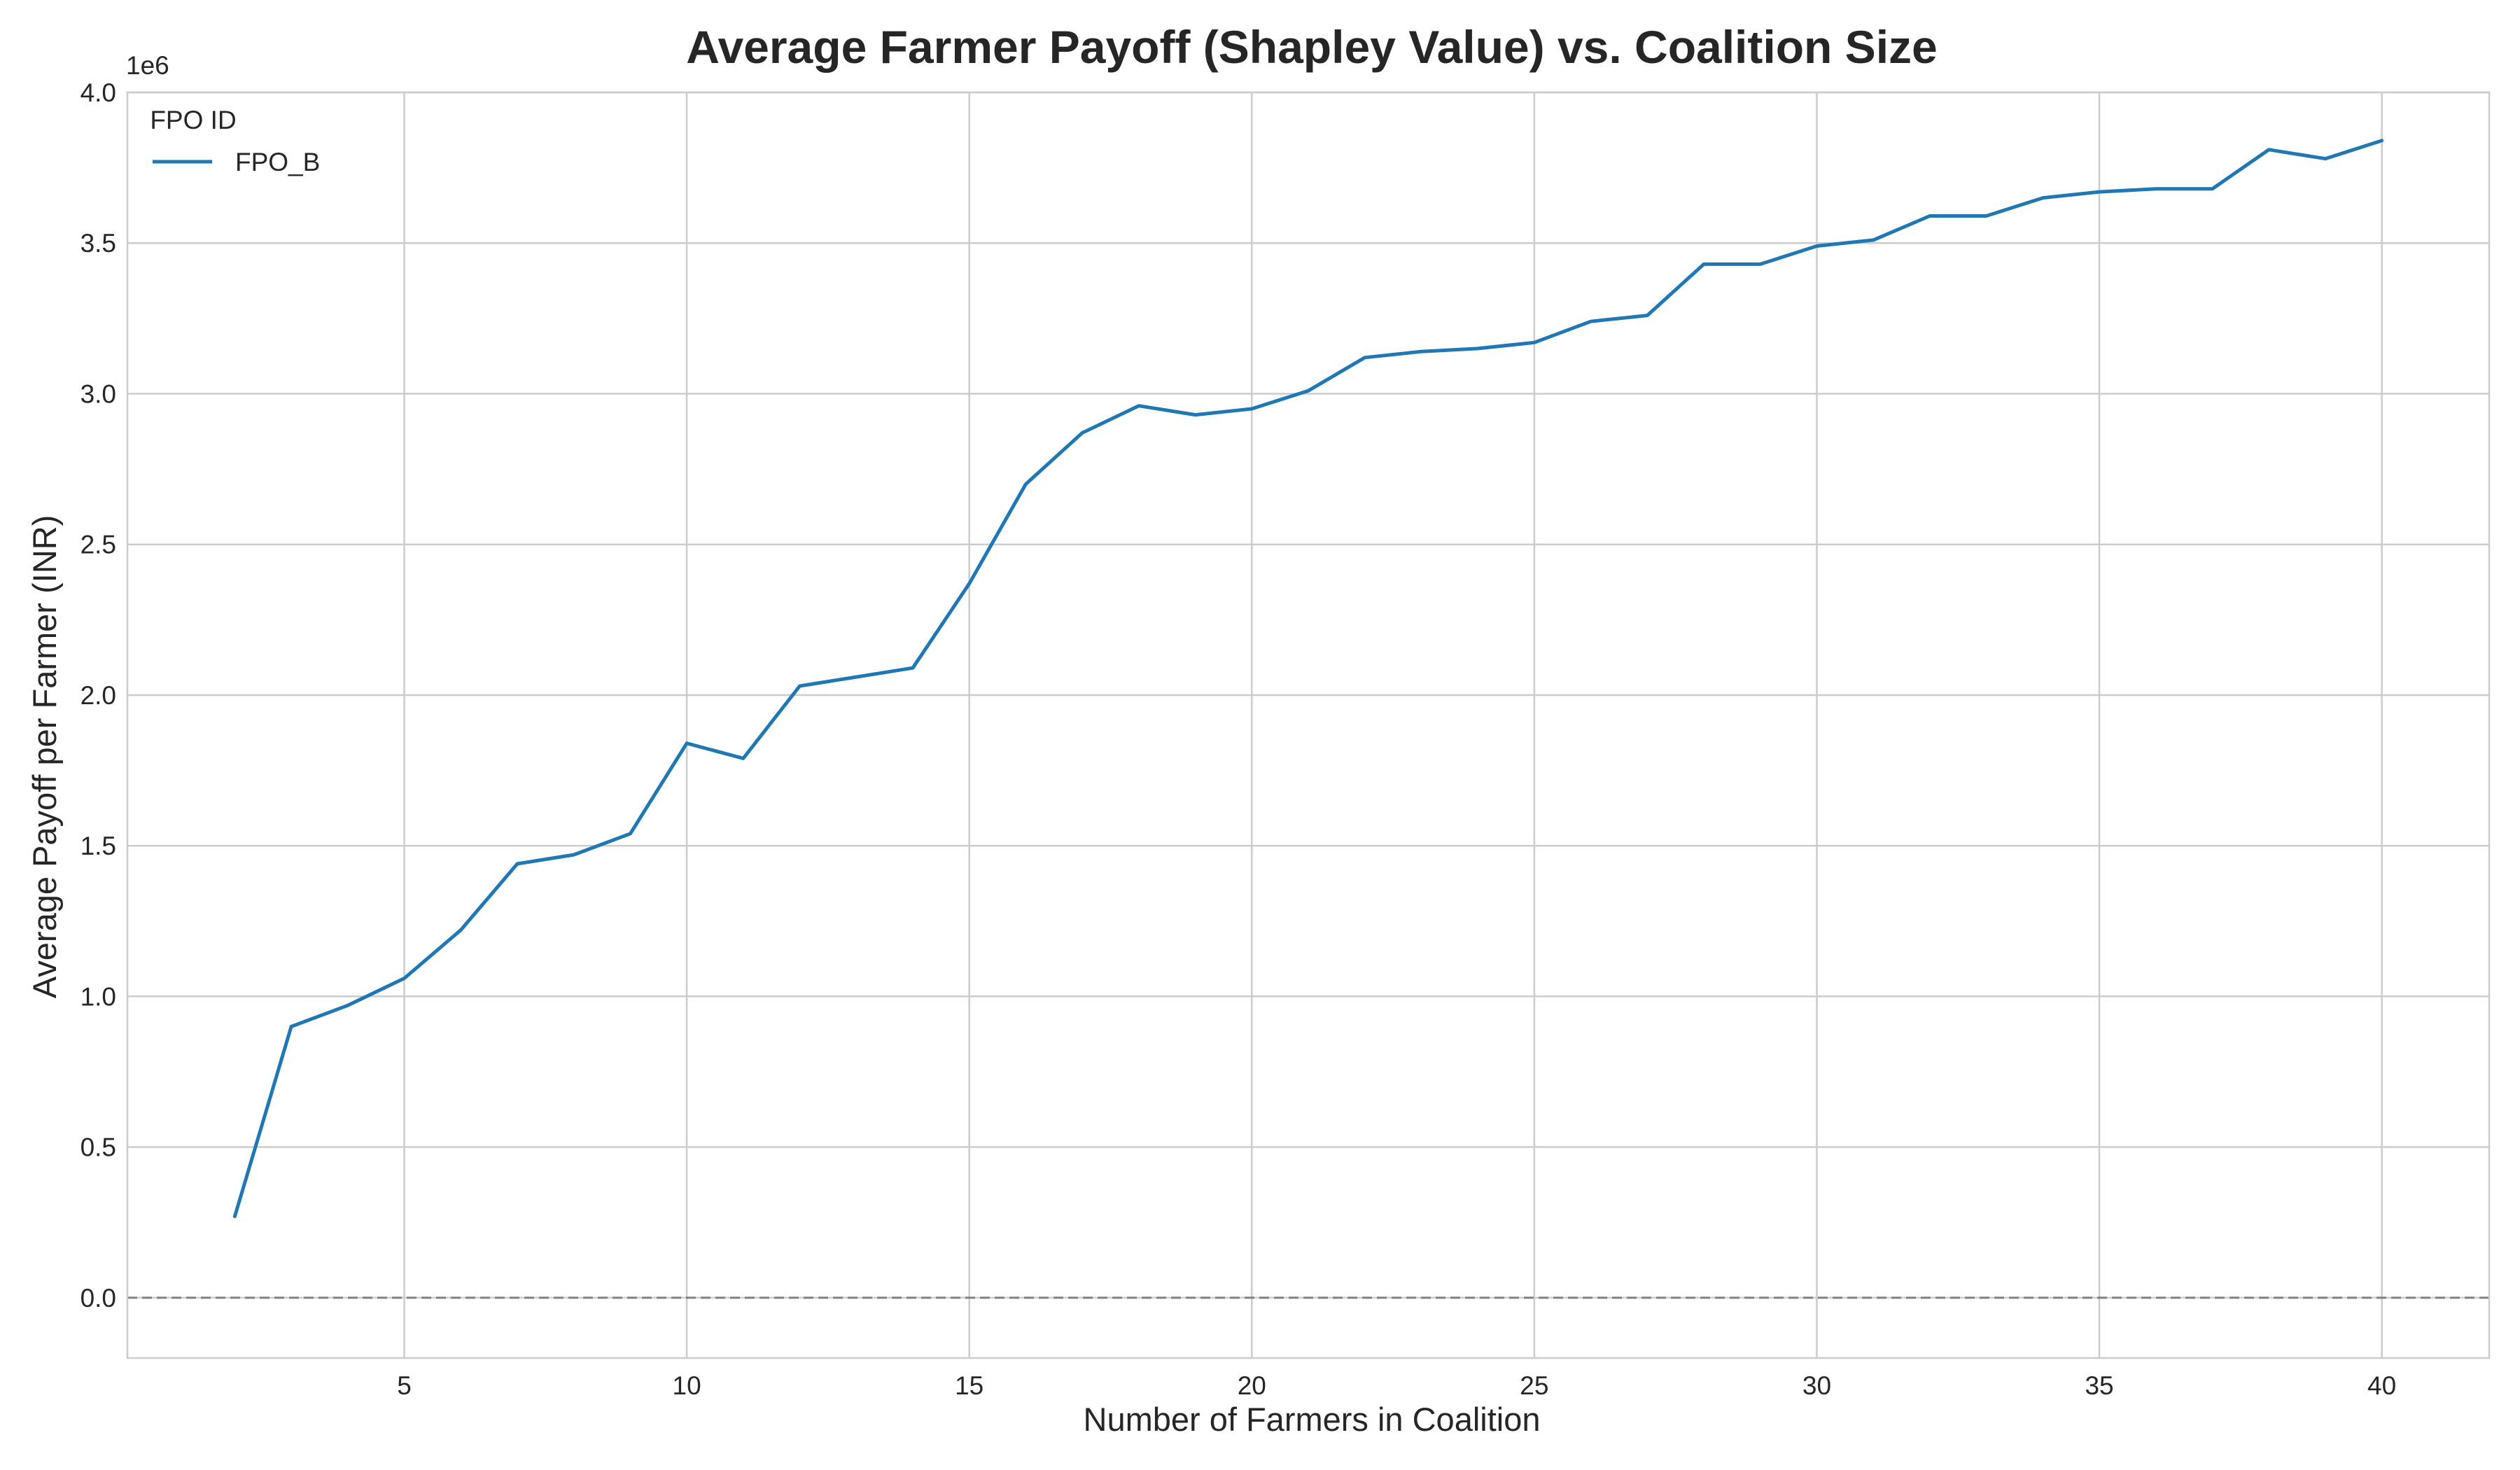  Describe the element at coordinates (1396, 1385) in the screenshot. I see `x-axis-ticks: 5 10 15 20 25 30 35 40` at that location.